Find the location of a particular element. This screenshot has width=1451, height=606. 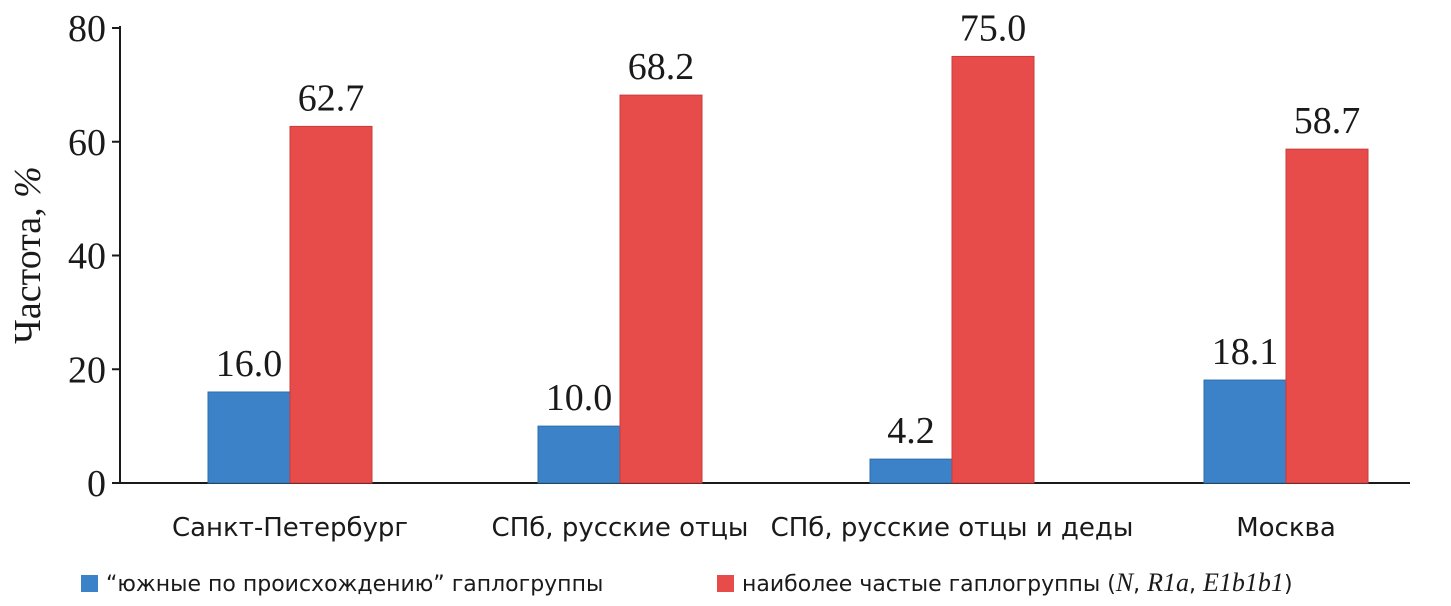

legend-swatch-southern is located at coordinates (89, 583).